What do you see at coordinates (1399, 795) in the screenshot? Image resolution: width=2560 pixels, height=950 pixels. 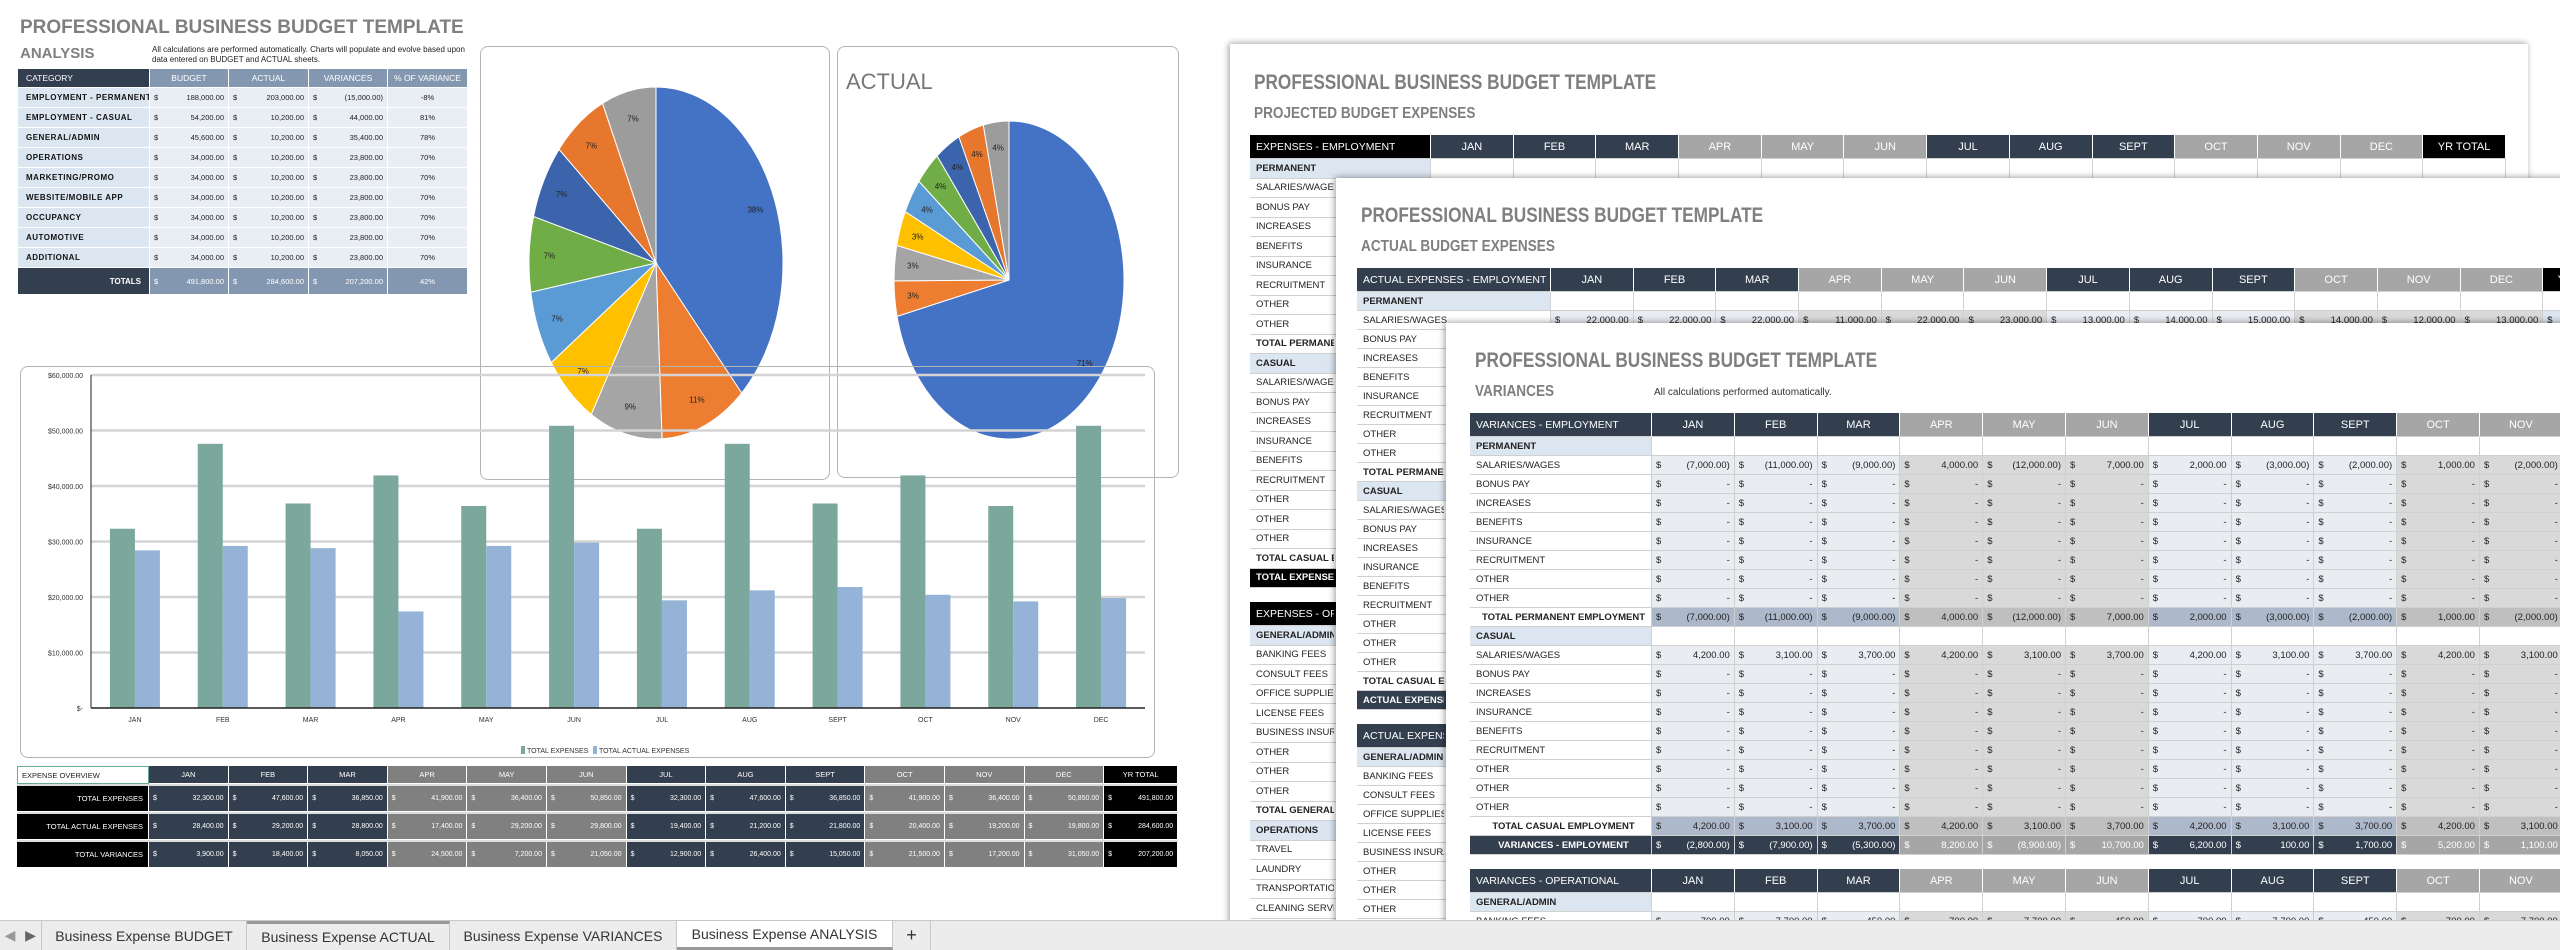 I see `row-label: CONSULT FEES` at bounding box center [1399, 795].